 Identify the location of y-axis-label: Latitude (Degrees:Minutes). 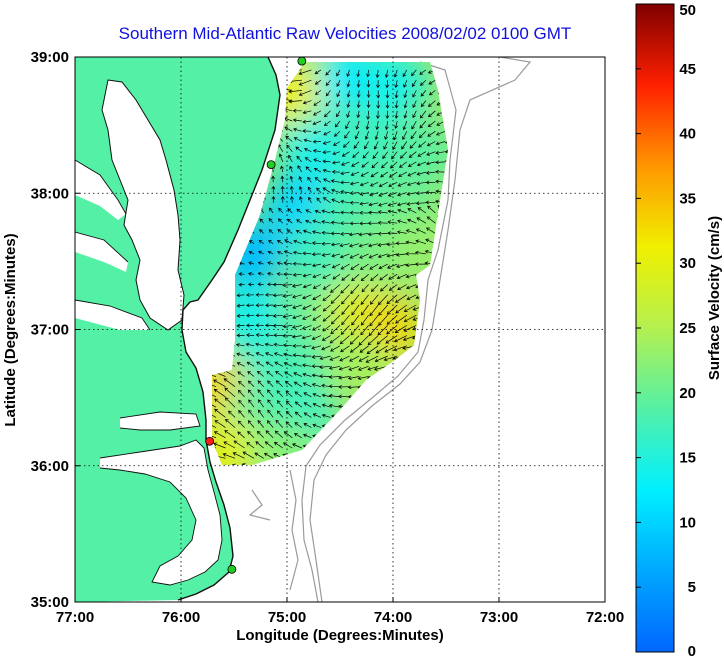
(10, 329).